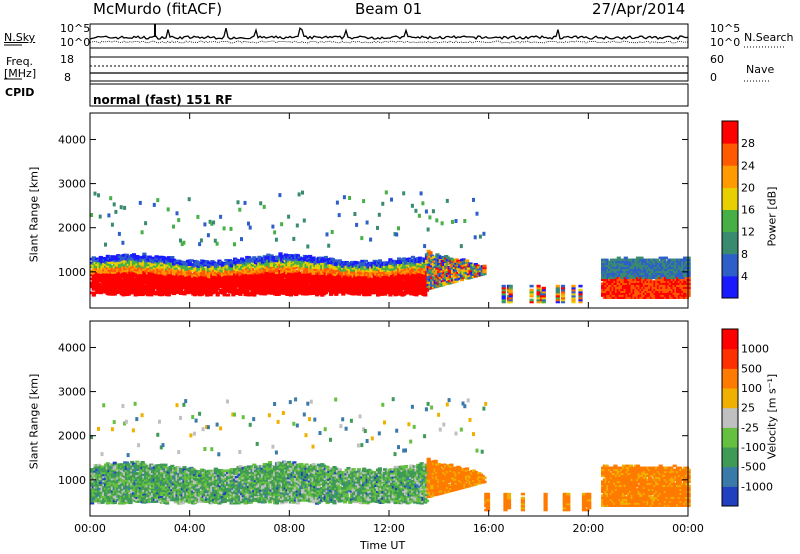  What do you see at coordinates (744, 276) in the screenshot?
I see `power-colorbar-tick: 4` at bounding box center [744, 276].